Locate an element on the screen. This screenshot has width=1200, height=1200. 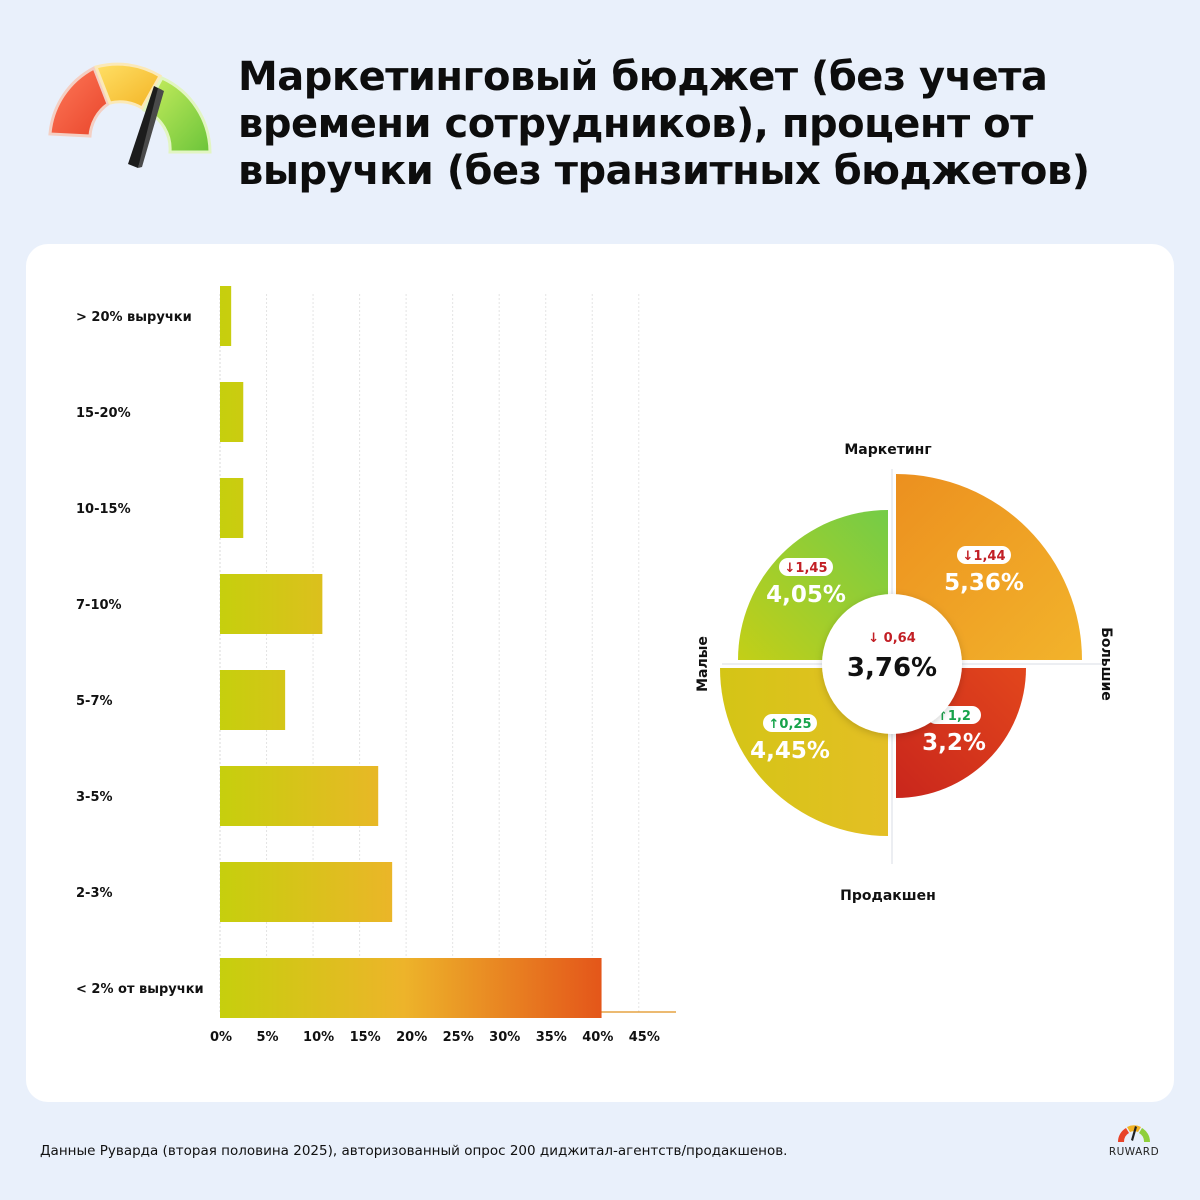
center-circle is located at coordinates (892, 664).